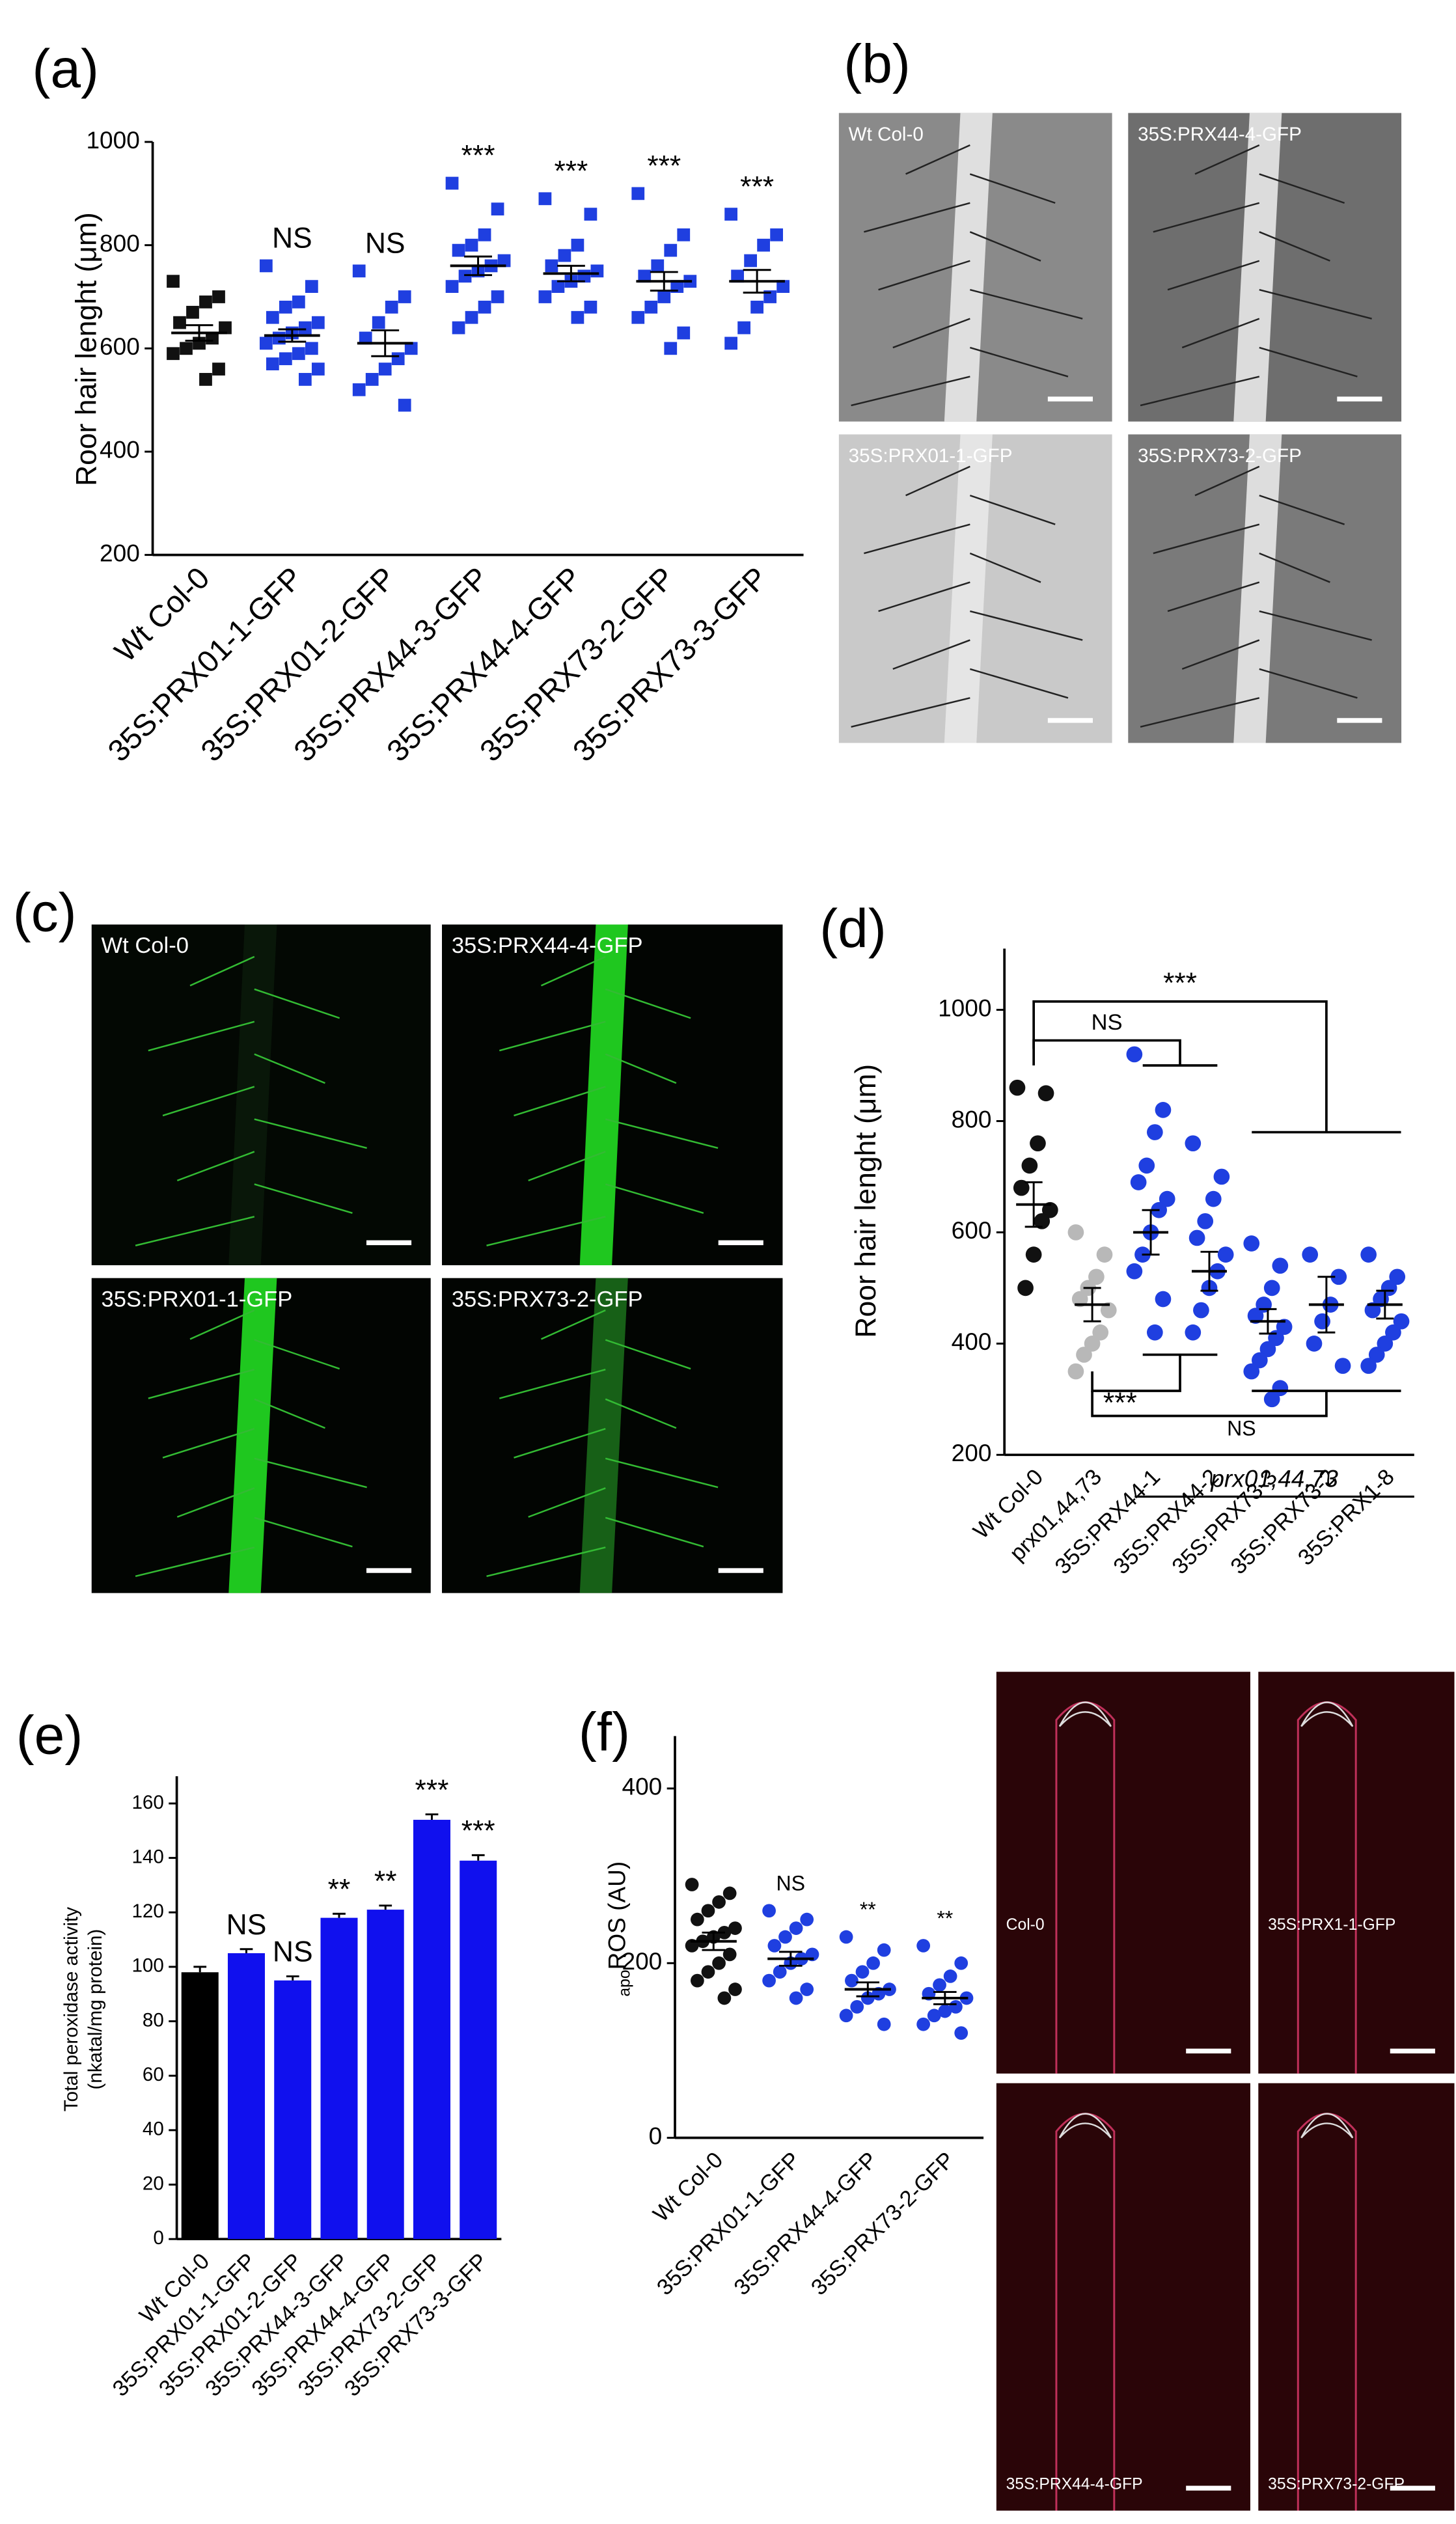 Image resolution: width=1456 pixels, height=2524 pixels. What do you see at coordinates (656, 2135) in the screenshot?
I see `y-tick-label: 0` at bounding box center [656, 2135].